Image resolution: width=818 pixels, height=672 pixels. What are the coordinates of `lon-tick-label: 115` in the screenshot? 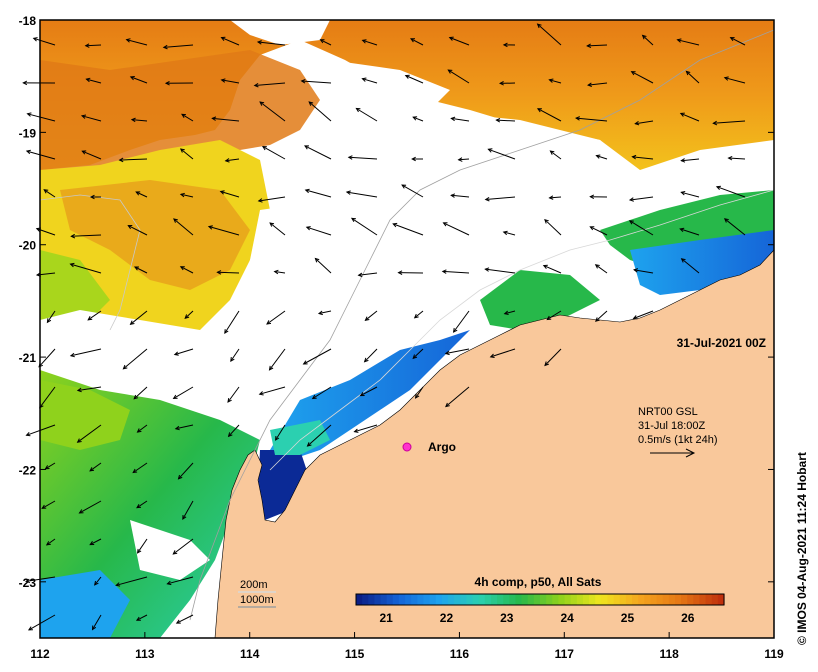 It's located at (355, 654).